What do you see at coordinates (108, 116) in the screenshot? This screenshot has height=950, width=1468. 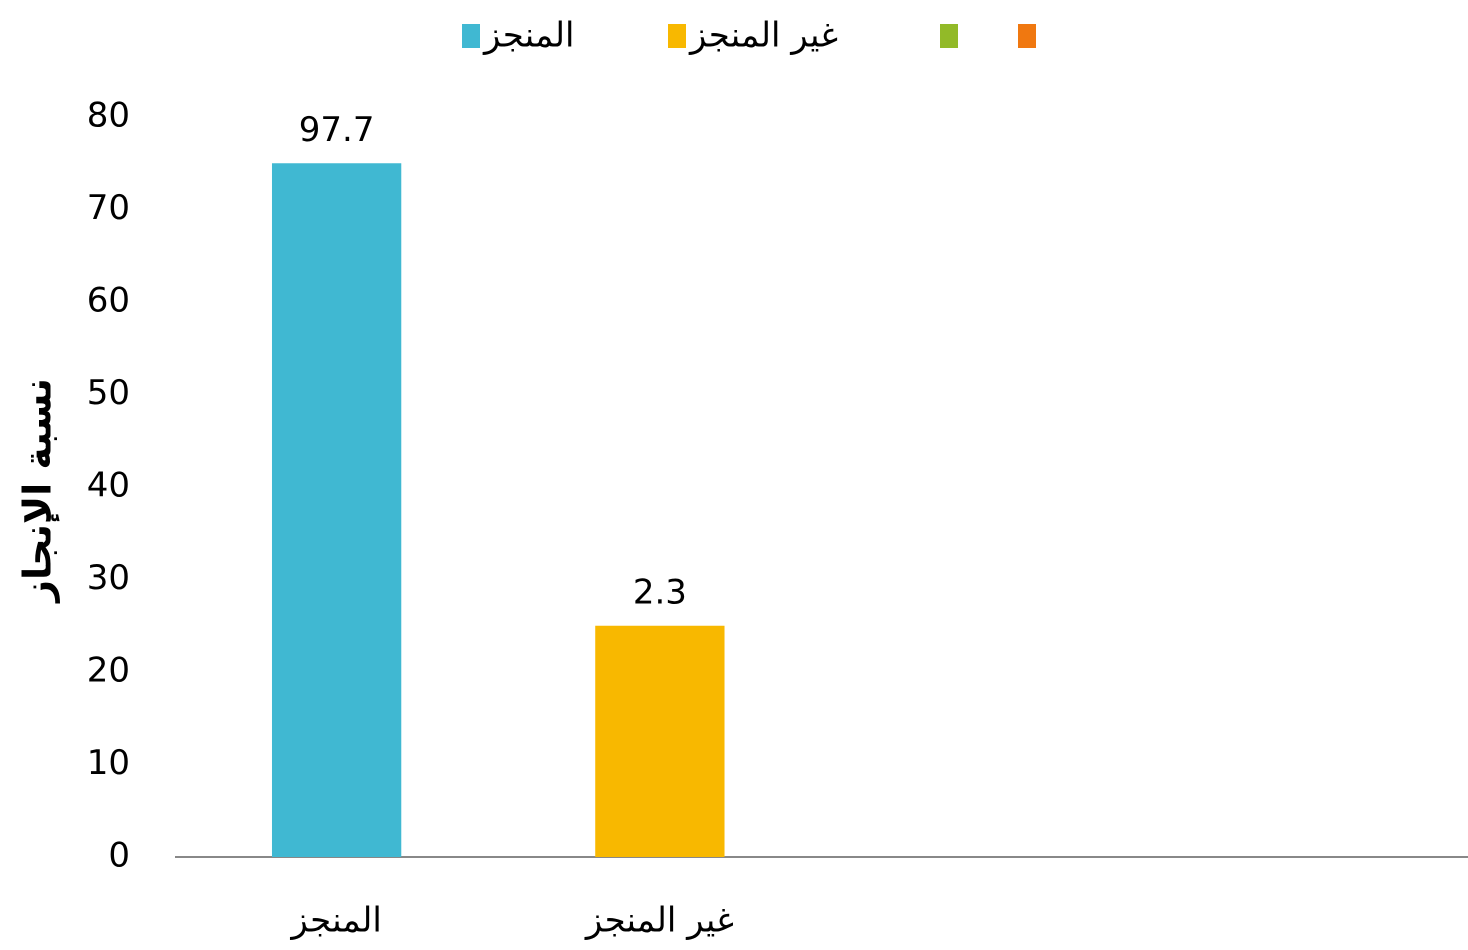 I see `y-tick-label: 80` at bounding box center [108, 116].